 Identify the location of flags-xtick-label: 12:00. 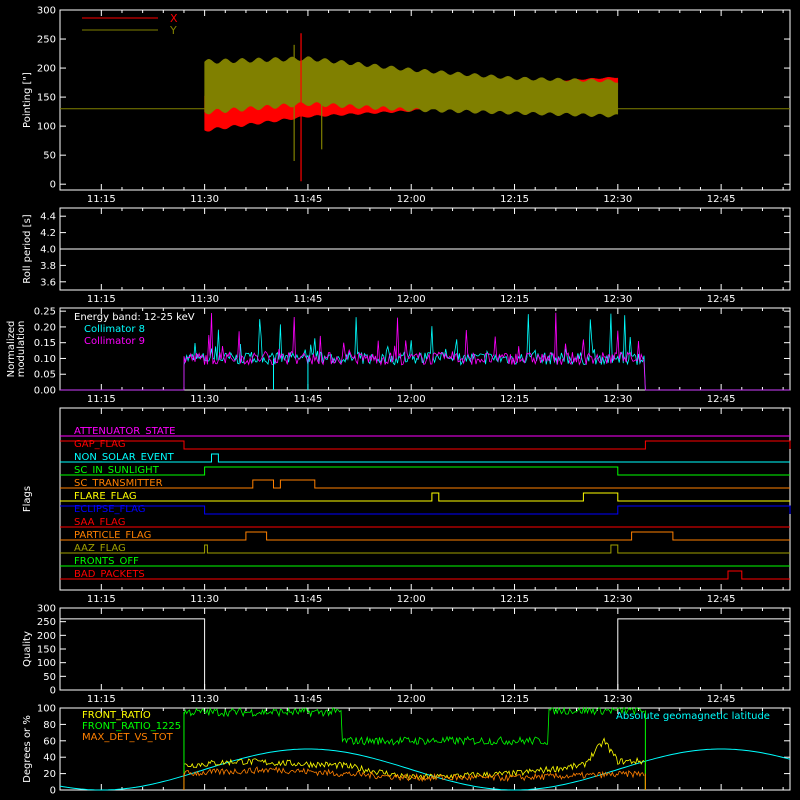
(411, 599).